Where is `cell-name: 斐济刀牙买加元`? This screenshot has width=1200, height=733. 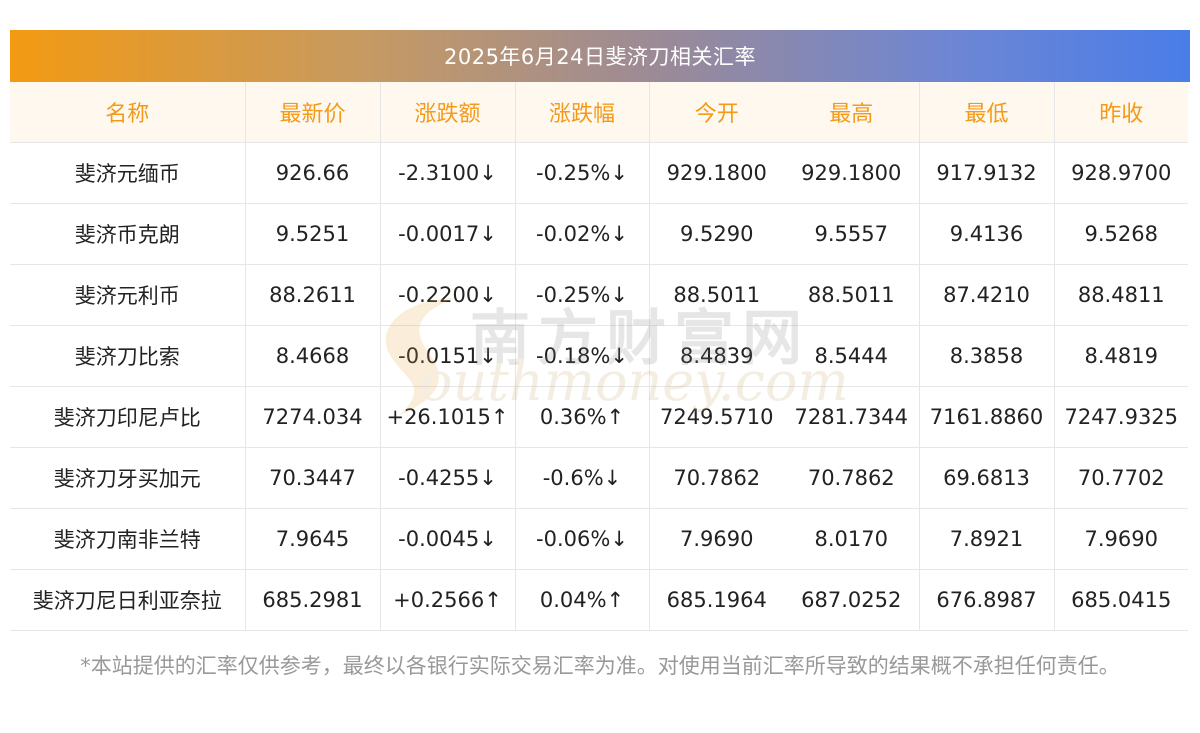
cell-name: 斐济刀牙买加元 is located at coordinates (127, 478).